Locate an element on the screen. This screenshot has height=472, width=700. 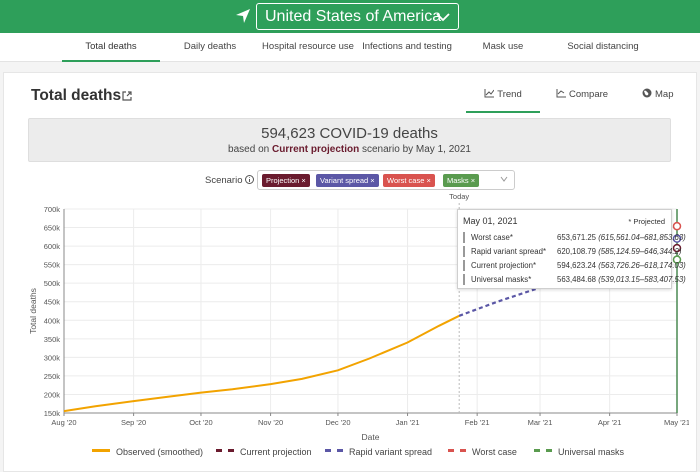
country-select-value: United States of America is located at coordinates (353, 16).